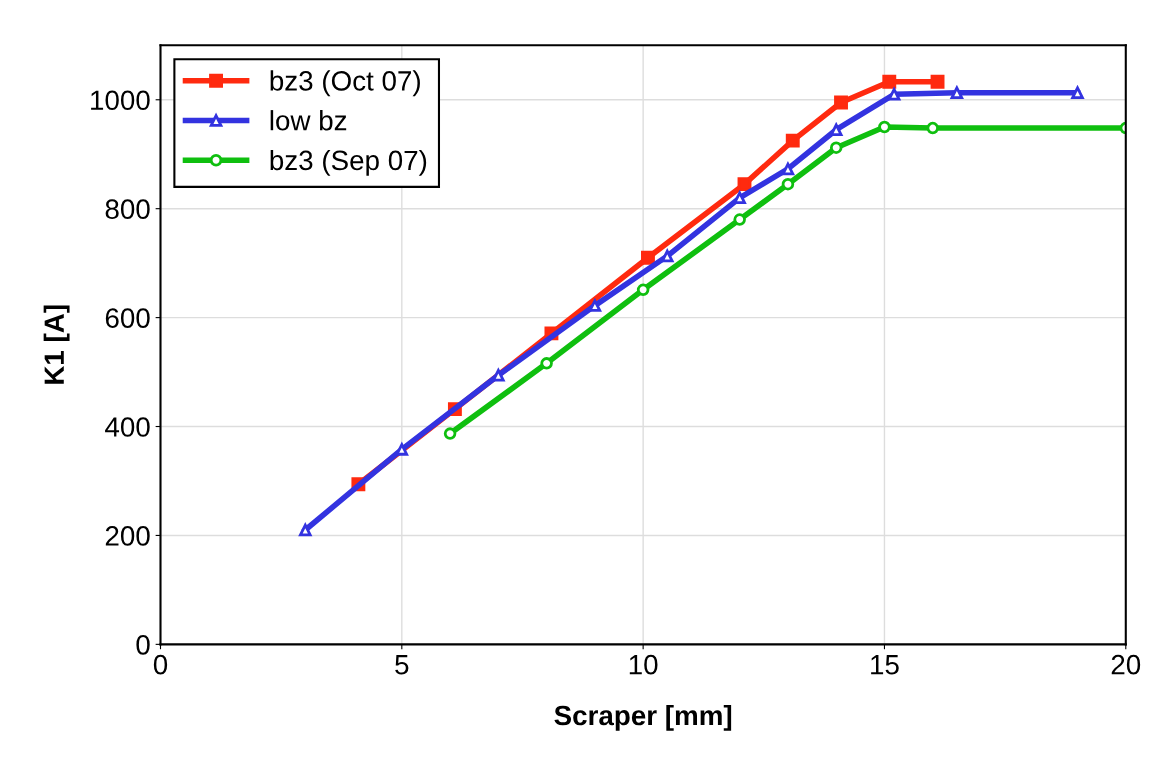  What do you see at coordinates (143, 645) in the screenshot?
I see `y-tick-label: 0` at bounding box center [143, 645].